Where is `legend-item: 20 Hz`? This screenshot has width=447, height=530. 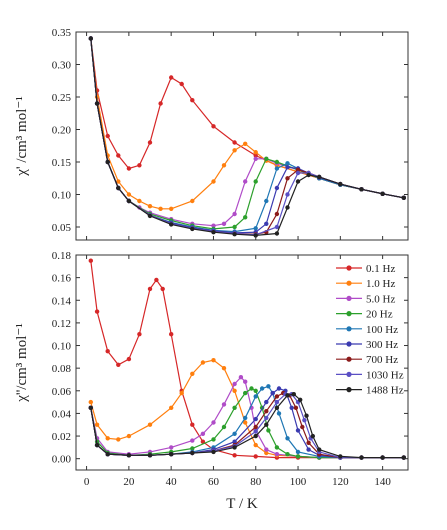 legend-item: 20 Hz is located at coordinates (364, 315).